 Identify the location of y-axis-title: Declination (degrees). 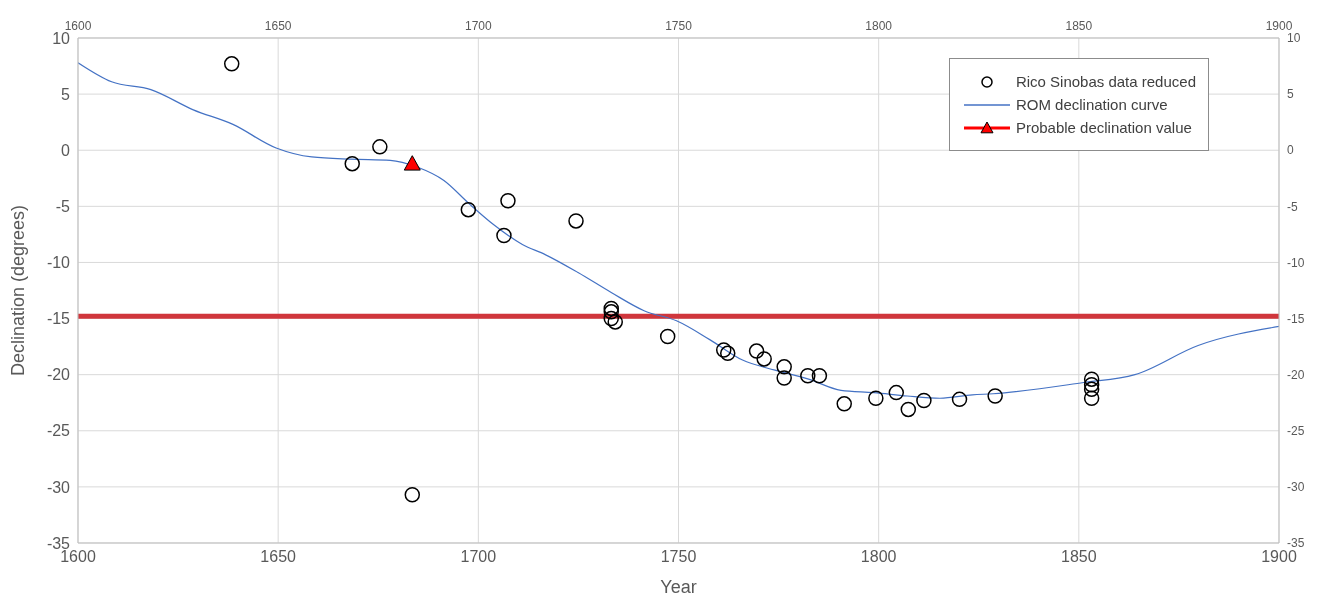
(18, 290).